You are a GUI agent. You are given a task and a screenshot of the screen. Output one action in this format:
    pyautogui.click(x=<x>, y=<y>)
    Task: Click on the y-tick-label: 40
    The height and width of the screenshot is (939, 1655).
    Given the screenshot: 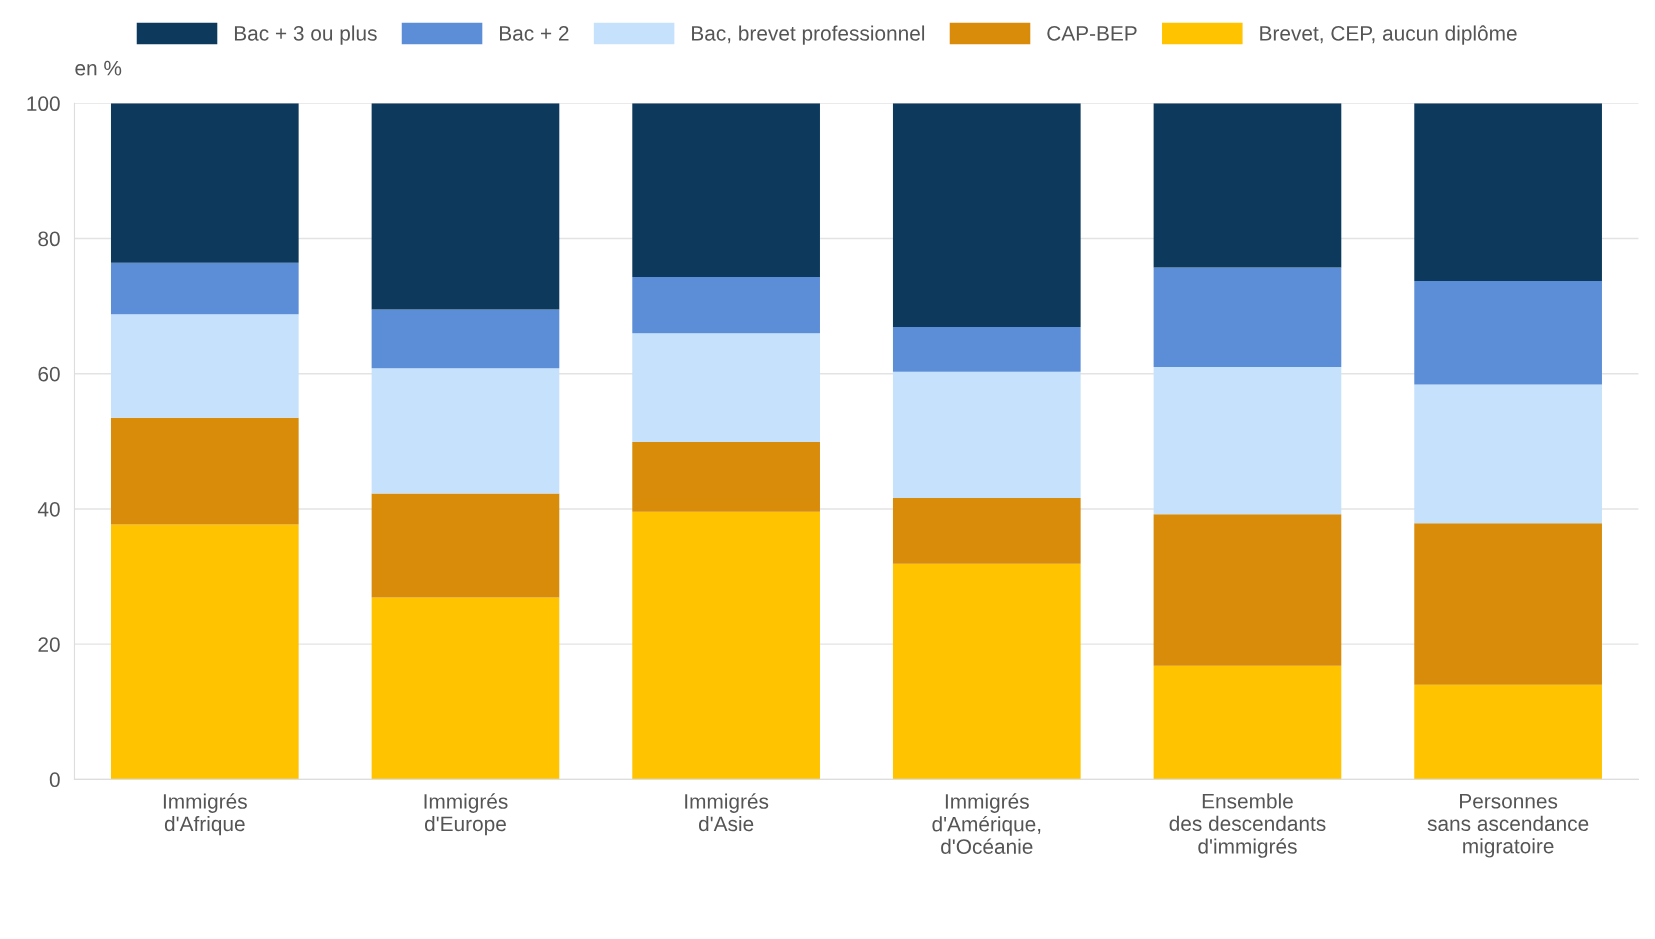 What is the action you would take?
    pyautogui.click(x=48, y=509)
    